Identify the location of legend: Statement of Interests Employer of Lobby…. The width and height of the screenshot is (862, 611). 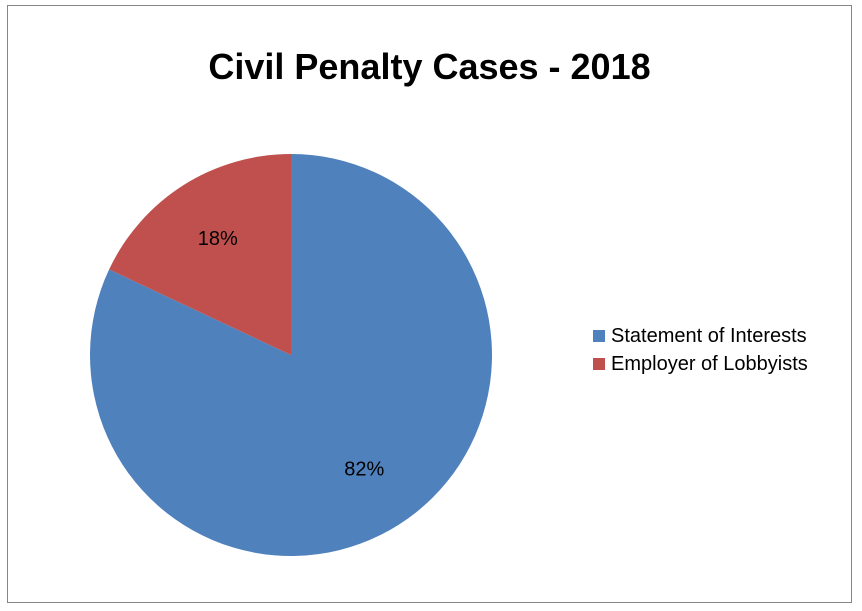
(700, 350).